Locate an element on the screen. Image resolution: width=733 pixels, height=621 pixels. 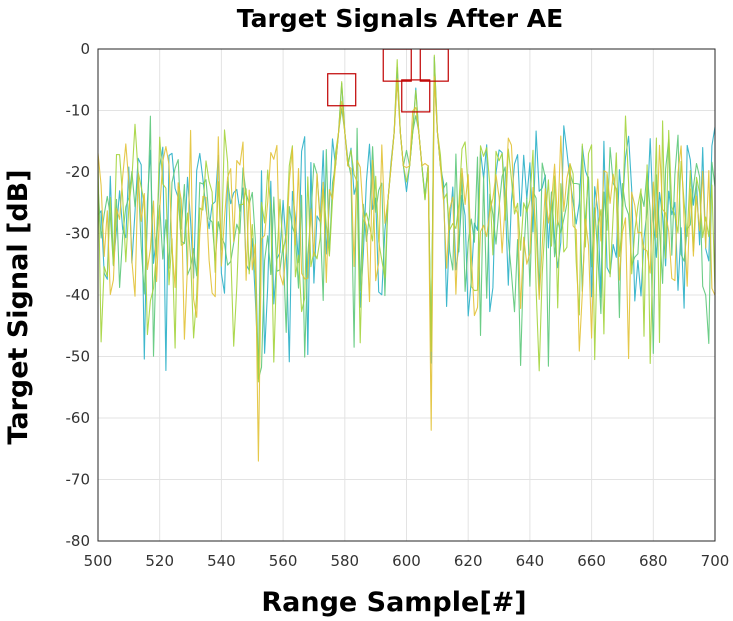
y-axis-label: Target Signal [dB] is located at coordinates (18, 306).